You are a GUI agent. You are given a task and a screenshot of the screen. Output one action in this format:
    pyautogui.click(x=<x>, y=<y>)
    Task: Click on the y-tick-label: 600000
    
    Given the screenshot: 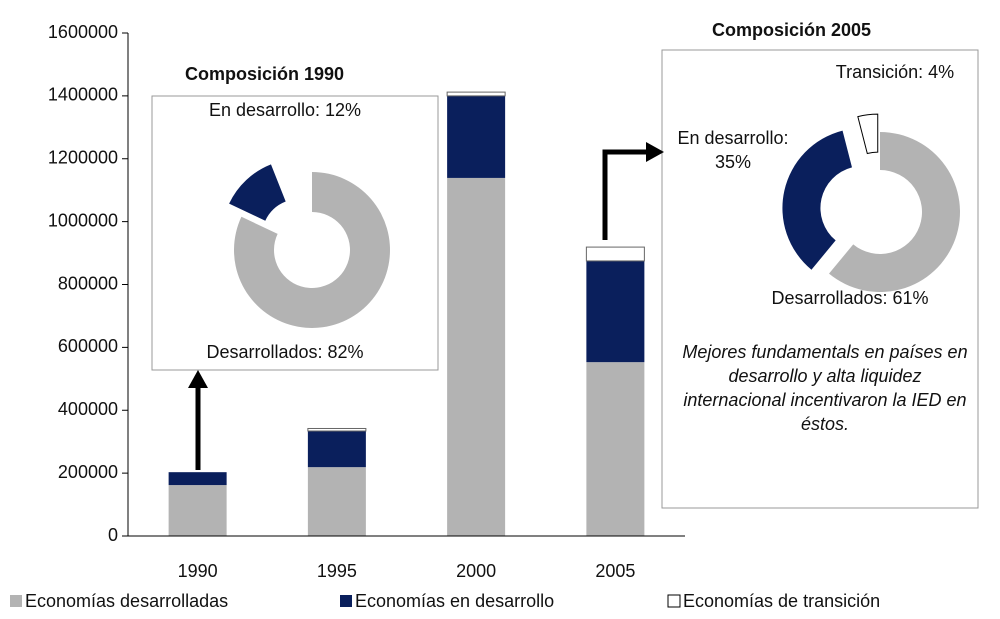 What is the action you would take?
    pyautogui.click(x=88, y=346)
    